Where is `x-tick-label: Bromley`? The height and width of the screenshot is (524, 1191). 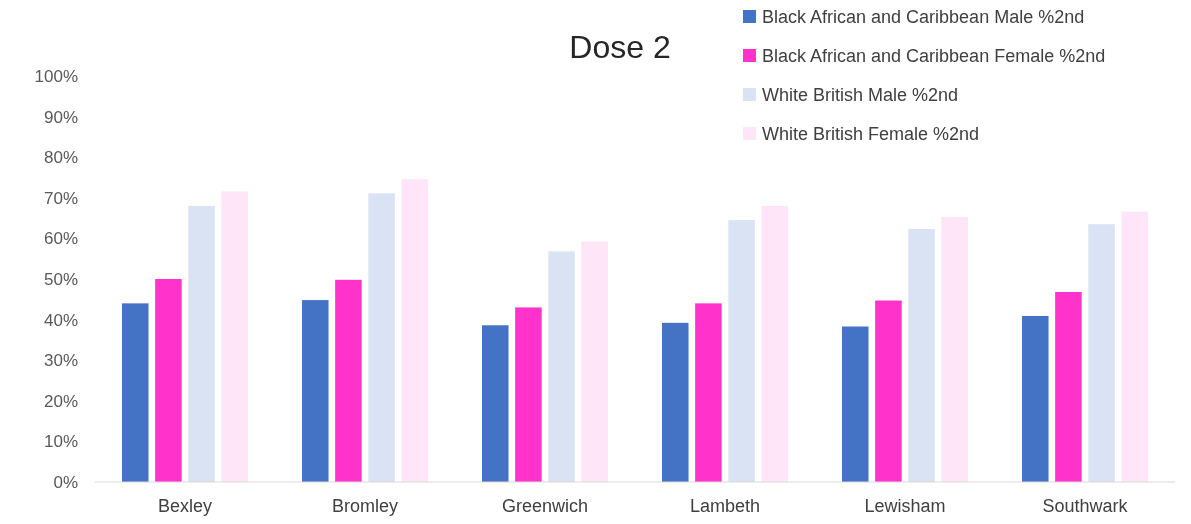
x-tick-label: Bromley is located at coordinates (365, 506).